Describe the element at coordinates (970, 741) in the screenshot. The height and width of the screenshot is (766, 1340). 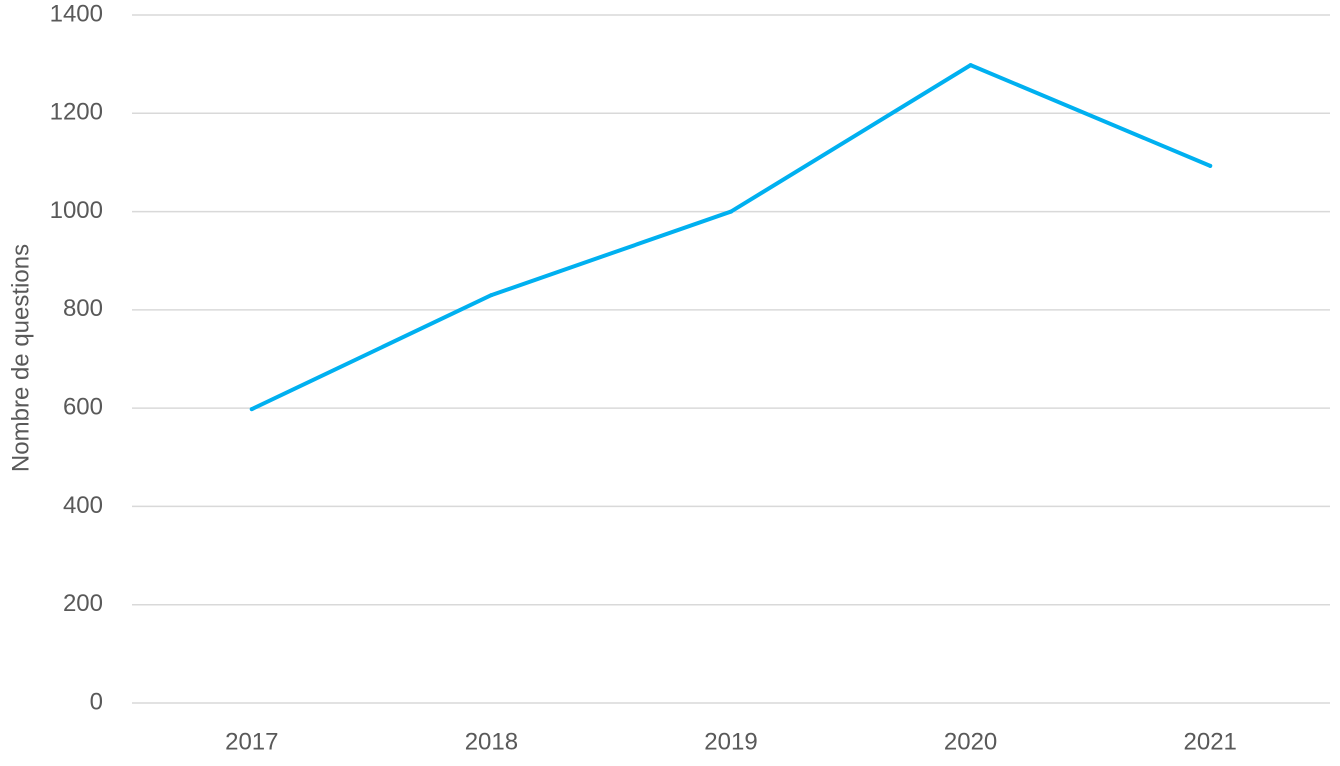
I see `x-tick-label: 2020` at that location.